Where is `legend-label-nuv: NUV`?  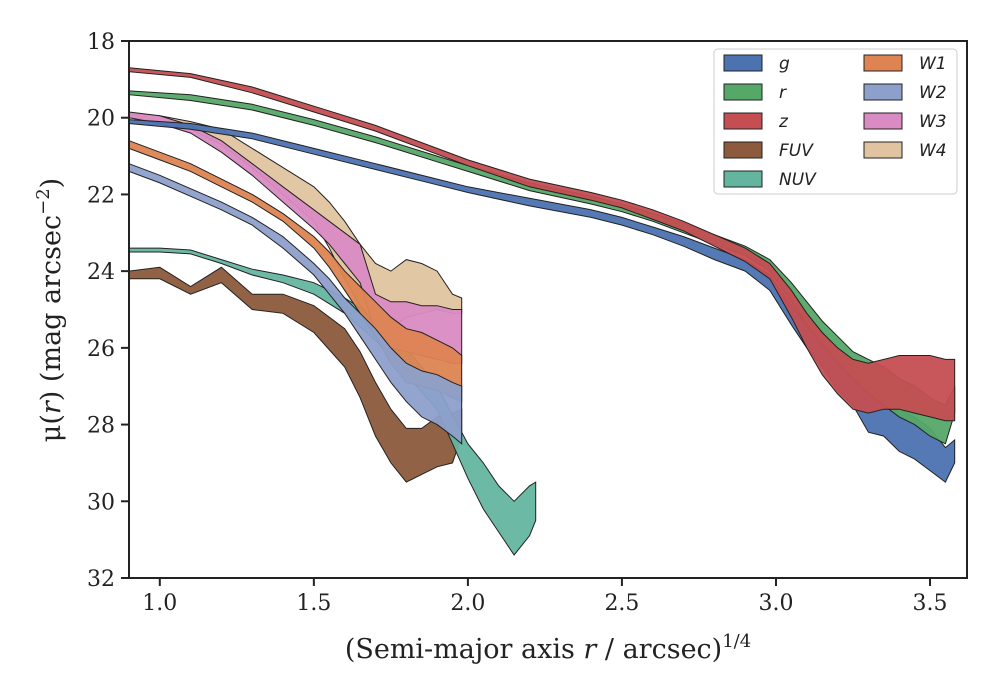
legend-label-nuv: NUV is located at coordinates (798, 180).